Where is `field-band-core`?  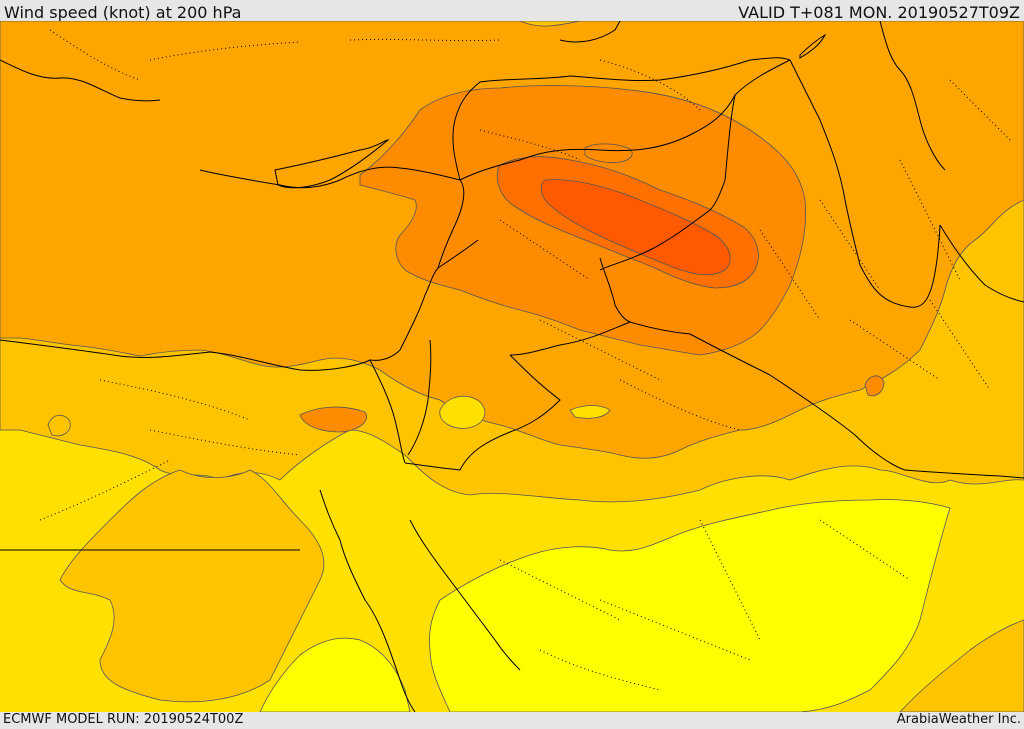
field-band-core is located at coordinates (635, 227).